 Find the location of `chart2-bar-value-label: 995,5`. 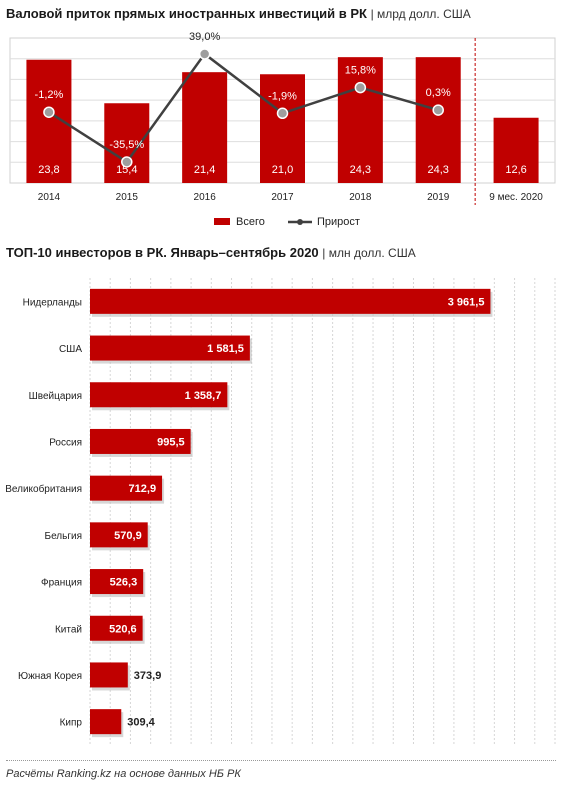

chart2-bar-value-label: 995,5 is located at coordinates (171, 442).